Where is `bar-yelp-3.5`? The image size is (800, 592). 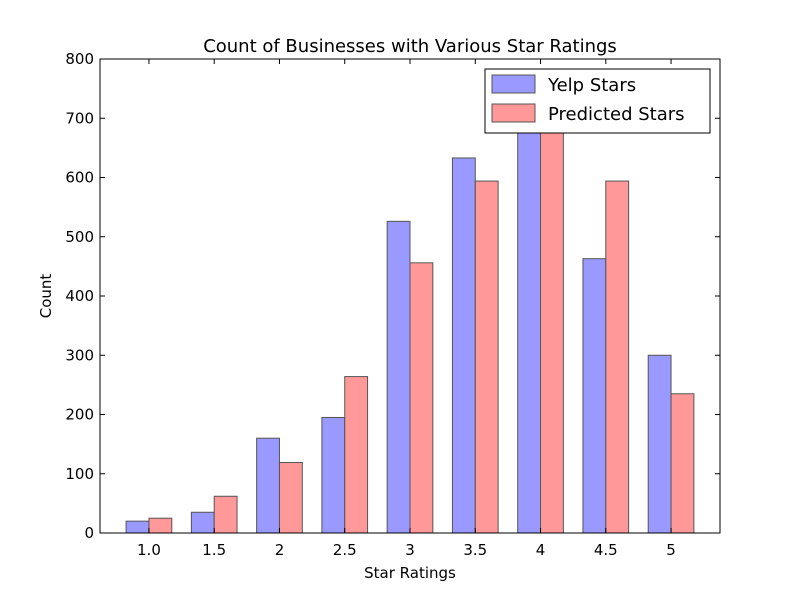
bar-yelp-3.5 is located at coordinates (463, 345).